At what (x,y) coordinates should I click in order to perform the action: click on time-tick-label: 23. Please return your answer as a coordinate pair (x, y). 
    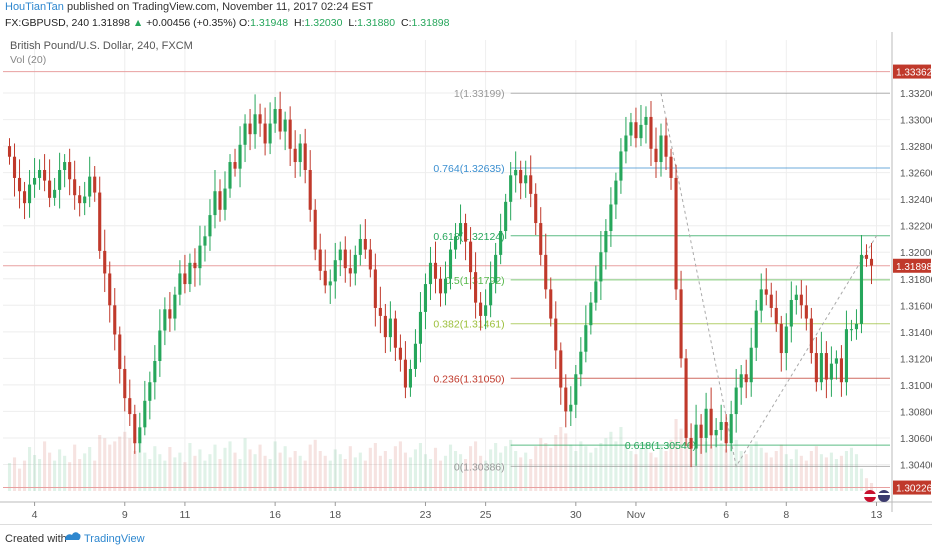
    Looking at the image, I should click on (426, 515).